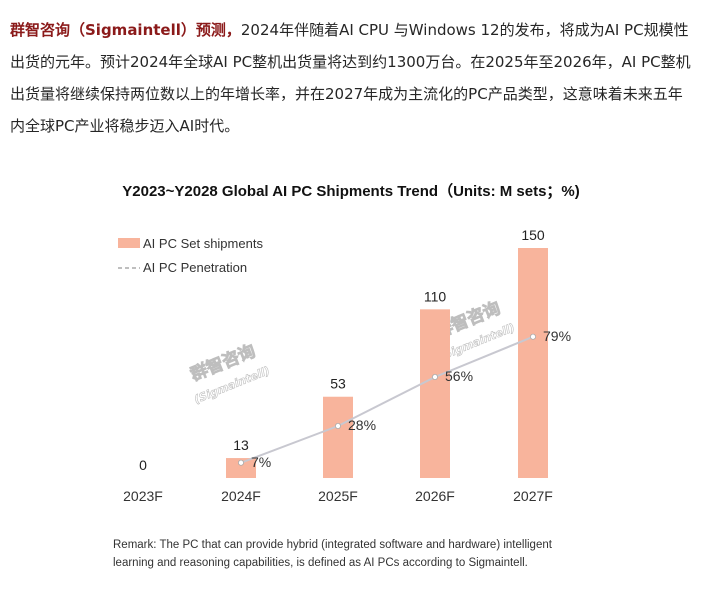  I want to click on bar-value-label: 13, so click(241, 445).